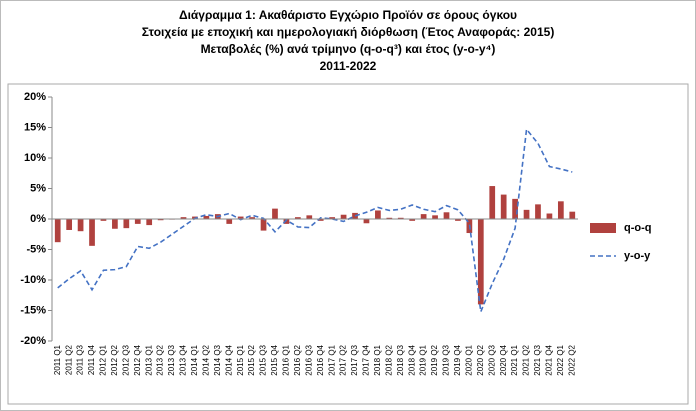 Image resolution: width=696 pixels, height=411 pixels. Describe the element at coordinates (434, 359) in the screenshot. I see `x-tick-label: 2019 Q2` at that location.